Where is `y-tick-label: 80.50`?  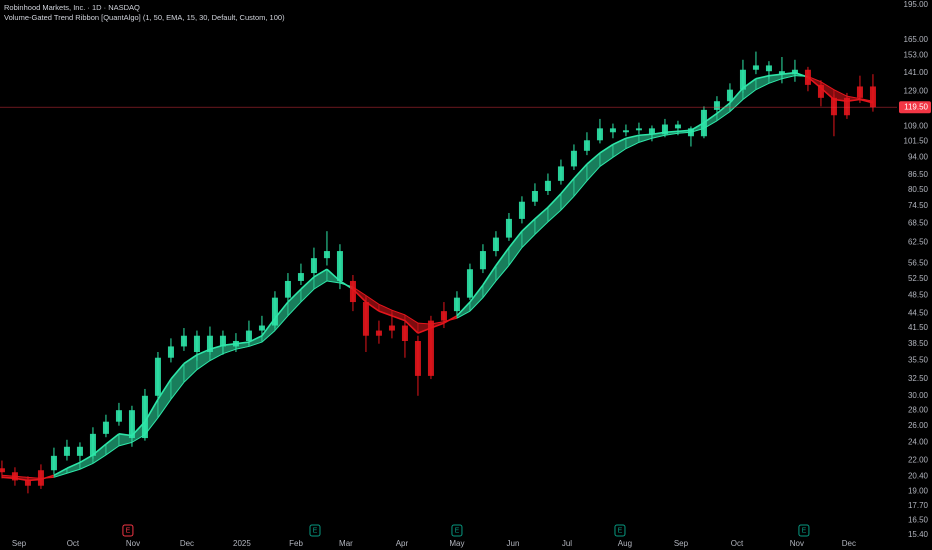
y-tick-label: 80.50 is located at coordinates (918, 189).